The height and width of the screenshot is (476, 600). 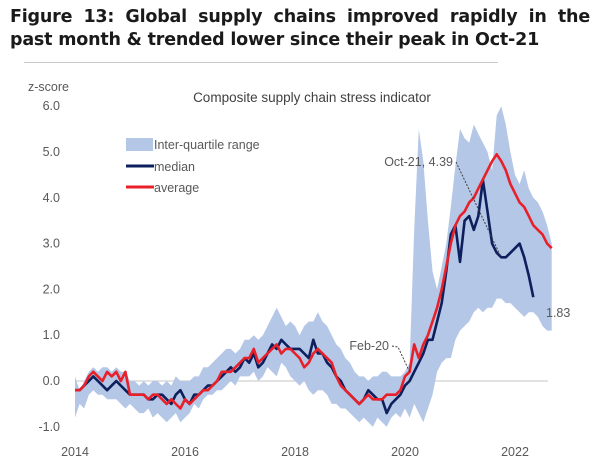 What do you see at coordinates (515, 452) in the screenshot?
I see `x-tick-label: 2022` at bounding box center [515, 452].